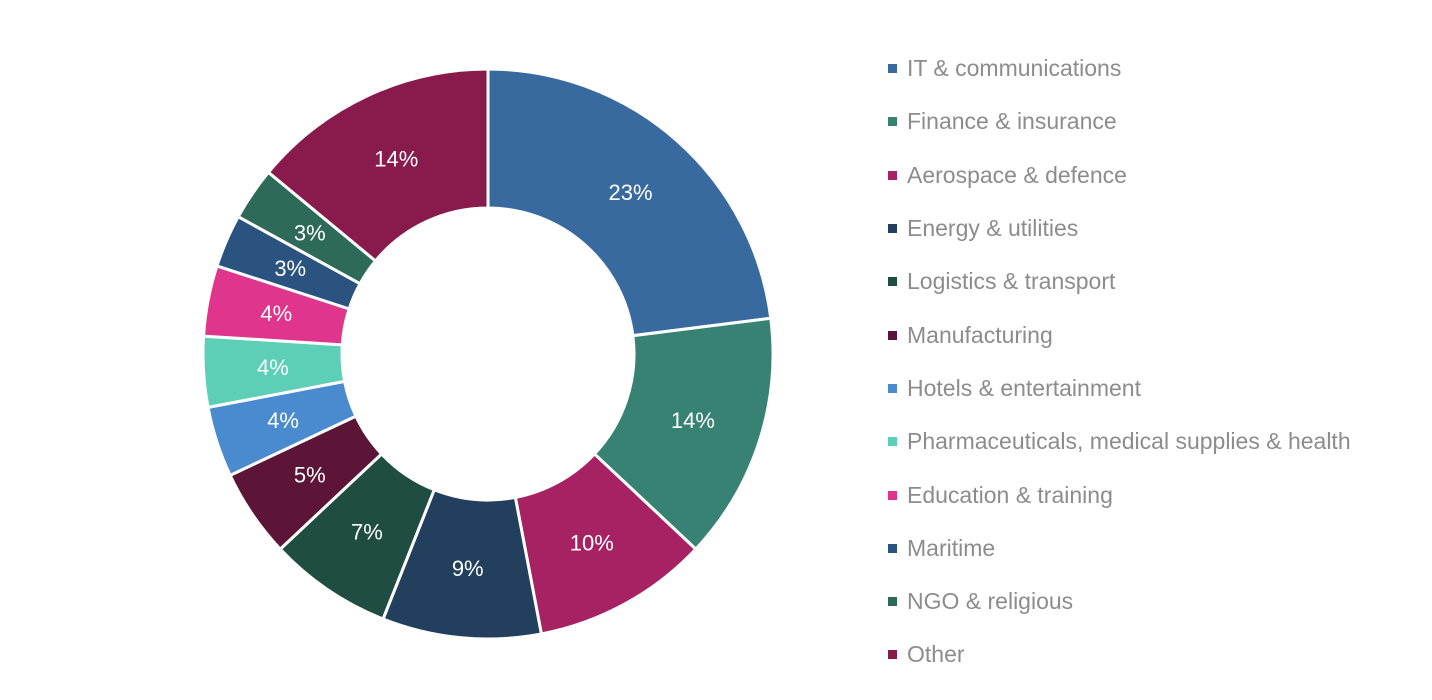  I want to click on legend-item-logistics-and-transport: Logistics & transport, so click(1119, 281).